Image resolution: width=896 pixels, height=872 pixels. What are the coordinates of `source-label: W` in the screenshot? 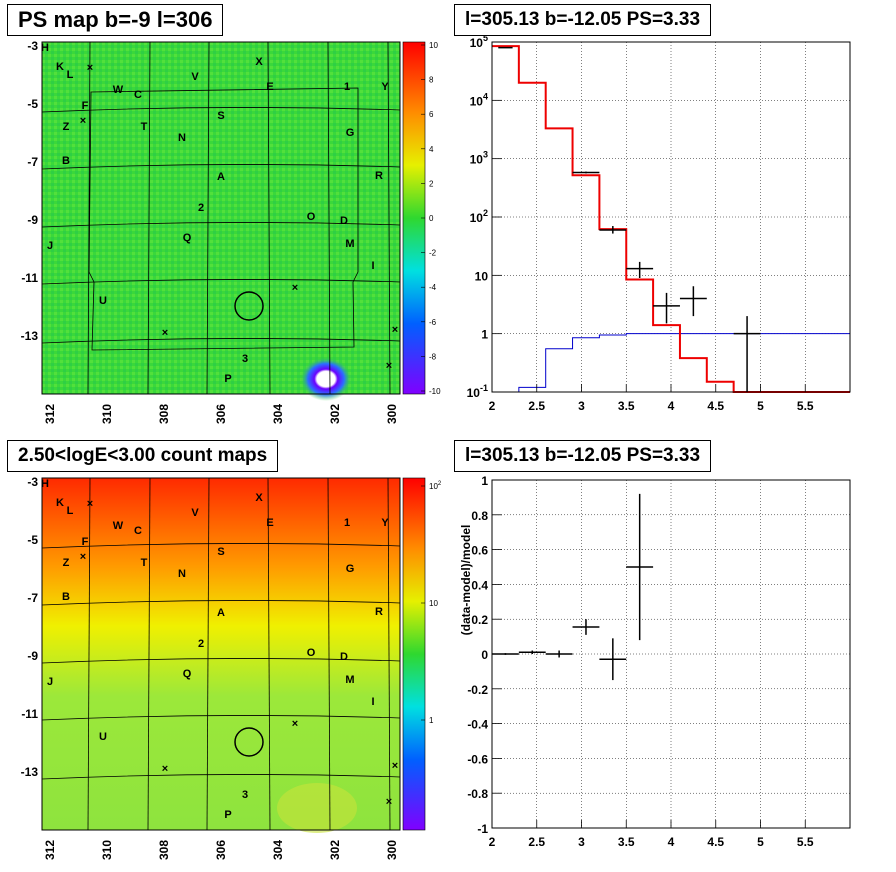 It's located at (118, 90).